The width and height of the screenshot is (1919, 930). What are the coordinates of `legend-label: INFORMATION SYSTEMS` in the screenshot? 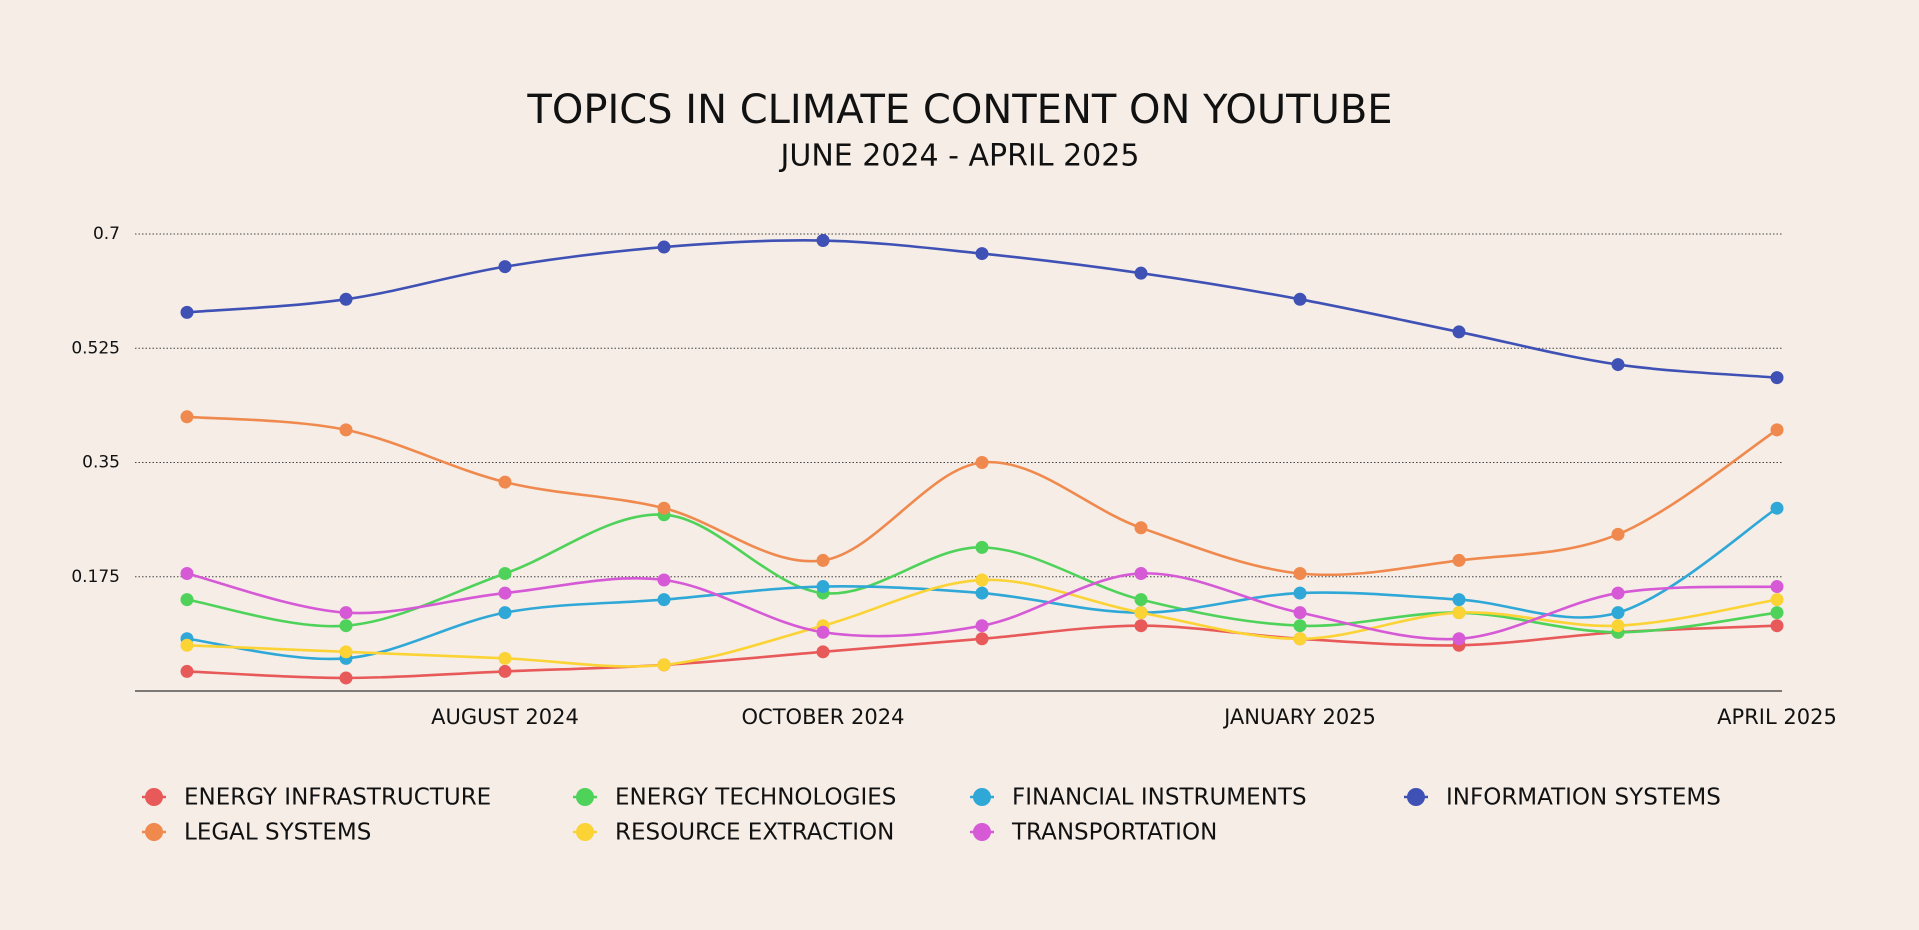 It's located at (1583, 798).